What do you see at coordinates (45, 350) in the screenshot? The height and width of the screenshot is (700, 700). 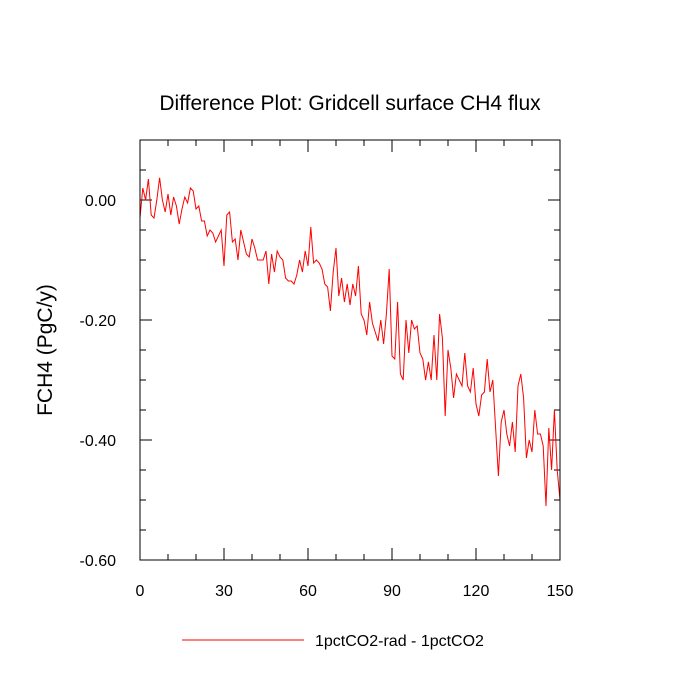 I see `y-axis-label: FCH4 (PgC/y)` at bounding box center [45, 350].